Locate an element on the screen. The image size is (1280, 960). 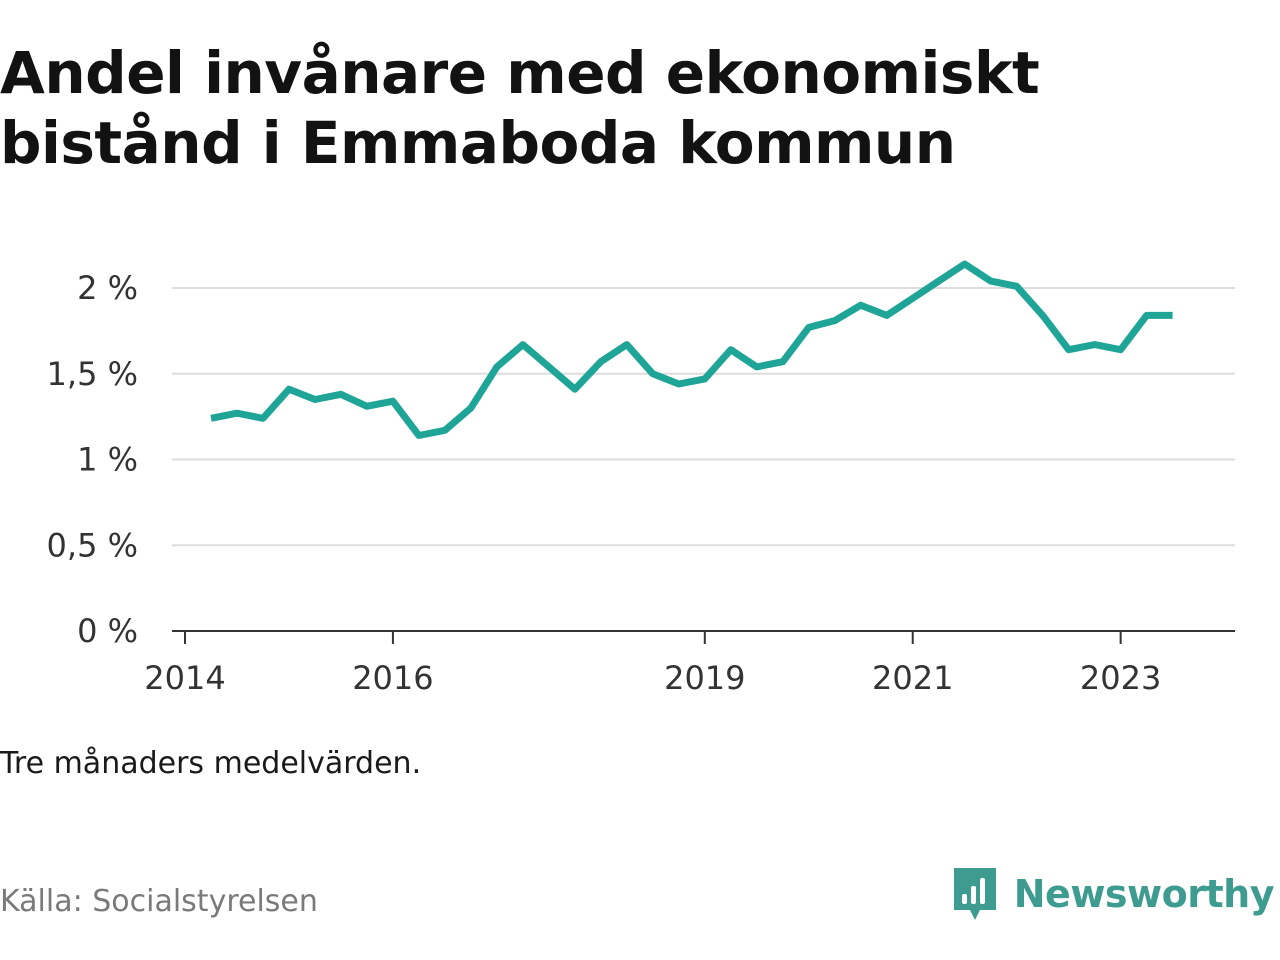
chart-note: Tre månaders medelvärden. is located at coordinates (211, 763).